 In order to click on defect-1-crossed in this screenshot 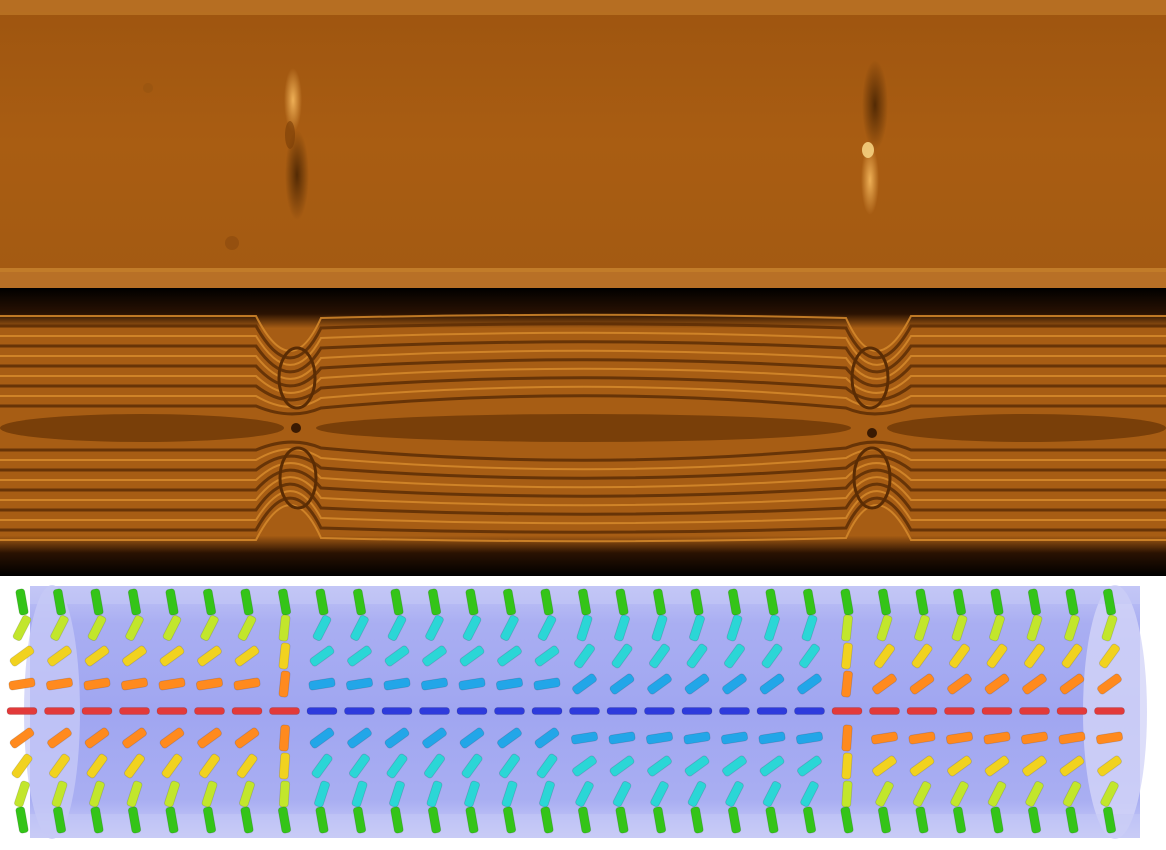, I will do `click(297, 428)`.